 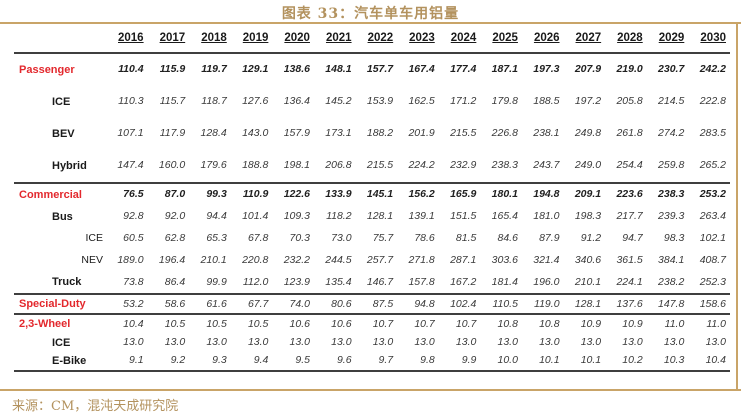 What do you see at coordinates (588, 101) in the screenshot?
I see `cell-value: 197.2` at bounding box center [588, 101].